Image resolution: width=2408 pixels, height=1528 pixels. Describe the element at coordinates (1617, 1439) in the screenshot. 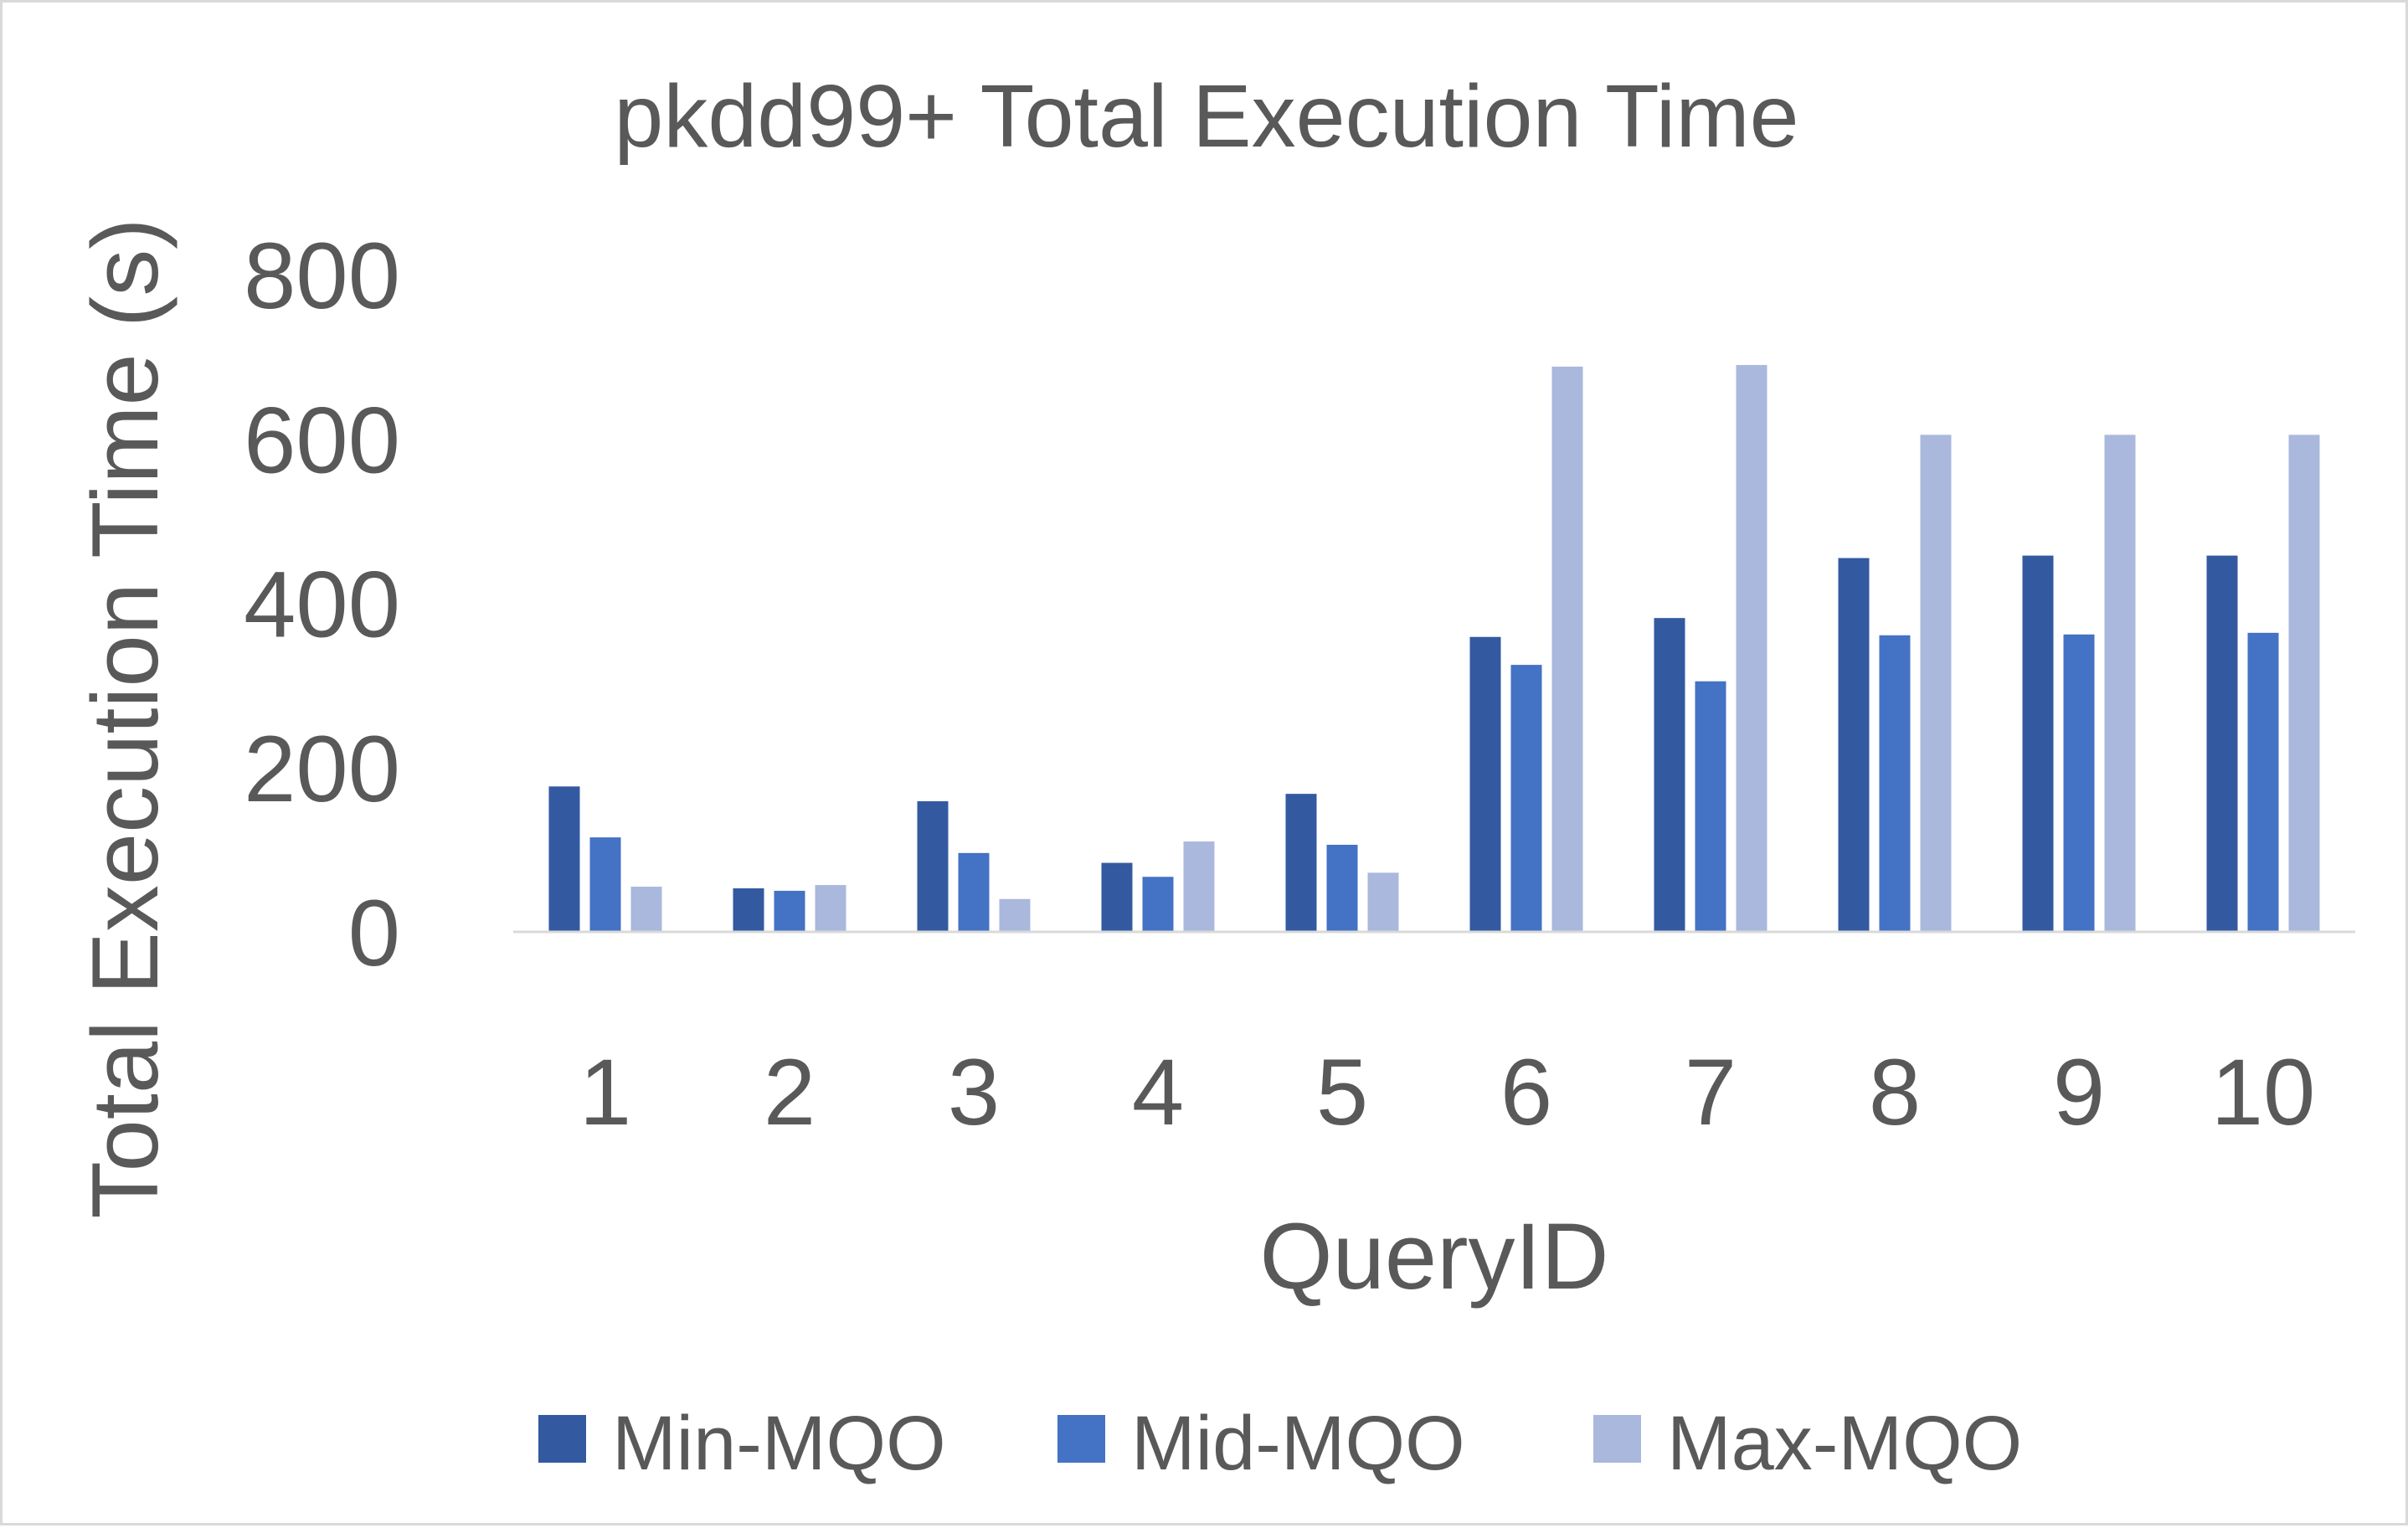

I see `legend-swatch-max-mqo` at that location.